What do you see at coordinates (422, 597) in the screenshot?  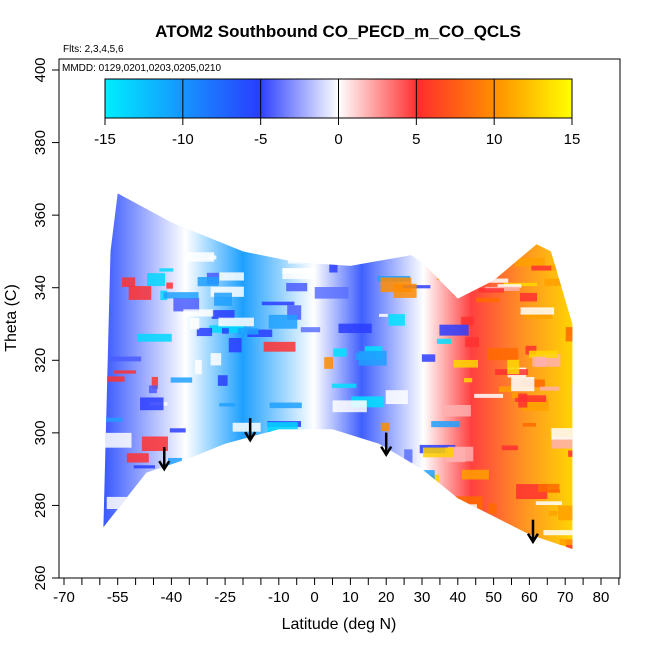 I see `x-tick-label: 30` at bounding box center [422, 597].